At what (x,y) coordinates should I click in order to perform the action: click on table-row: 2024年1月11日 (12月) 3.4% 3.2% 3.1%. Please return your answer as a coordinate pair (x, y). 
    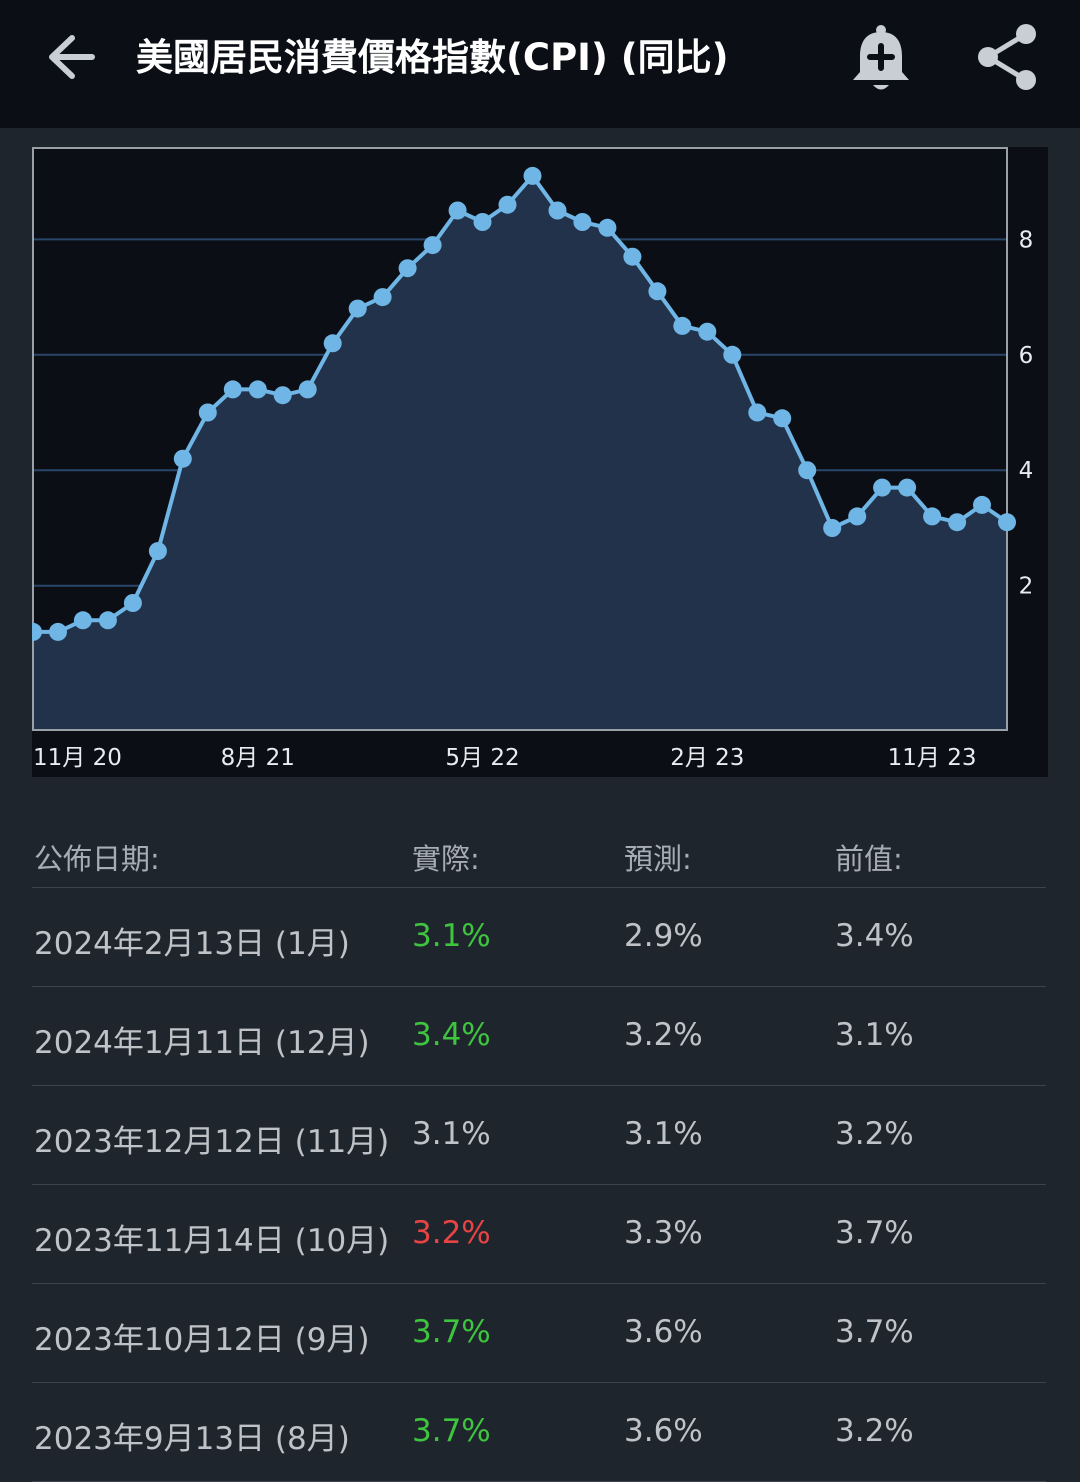
    Looking at the image, I should click on (539, 1036).